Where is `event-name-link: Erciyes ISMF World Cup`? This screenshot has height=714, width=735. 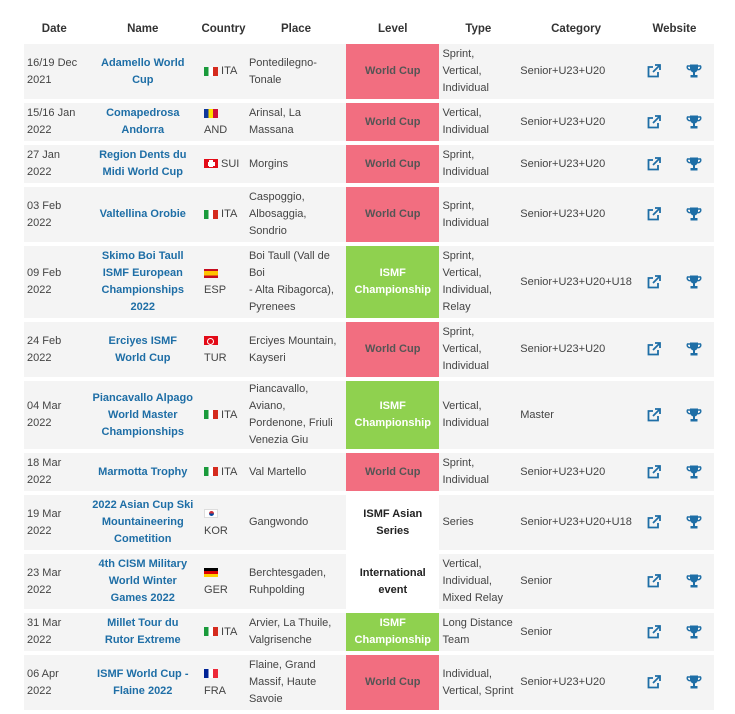
event-name-link: Erciyes ISMF World Cup is located at coordinates (143, 349).